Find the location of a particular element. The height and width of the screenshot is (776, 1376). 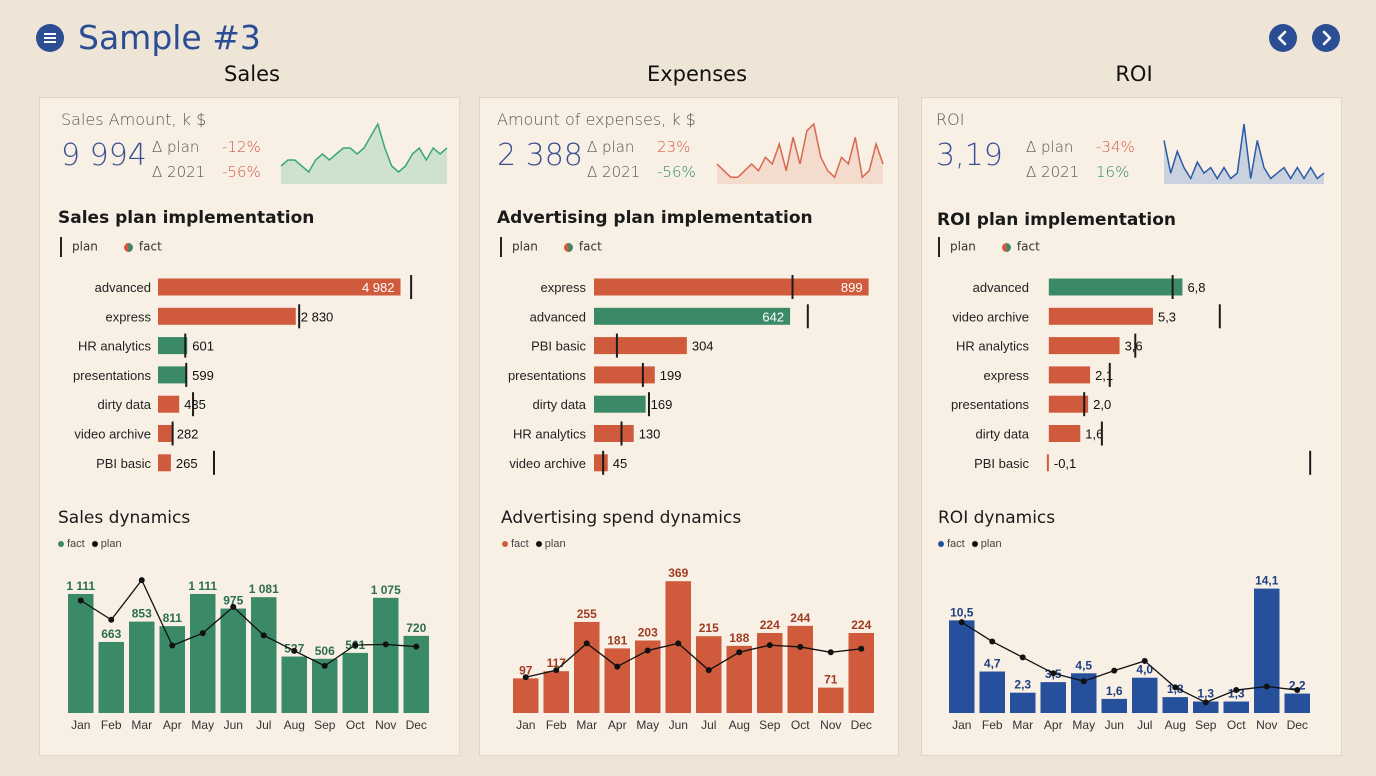

dyn-chart-title: ROI dynamics is located at coordinates (997, 518).